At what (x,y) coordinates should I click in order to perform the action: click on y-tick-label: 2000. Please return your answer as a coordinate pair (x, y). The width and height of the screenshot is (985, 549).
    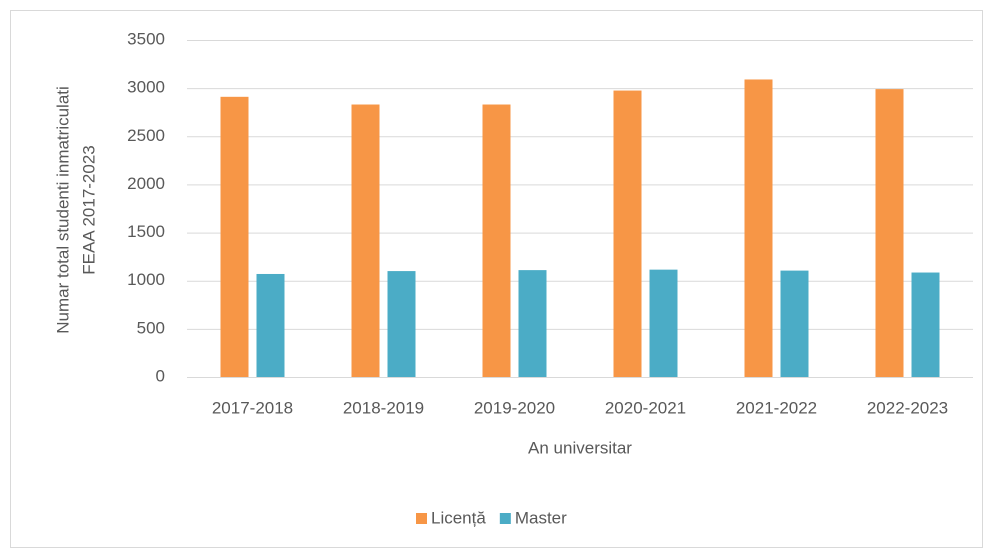
    Looking at the image, I should click on (146, 183).